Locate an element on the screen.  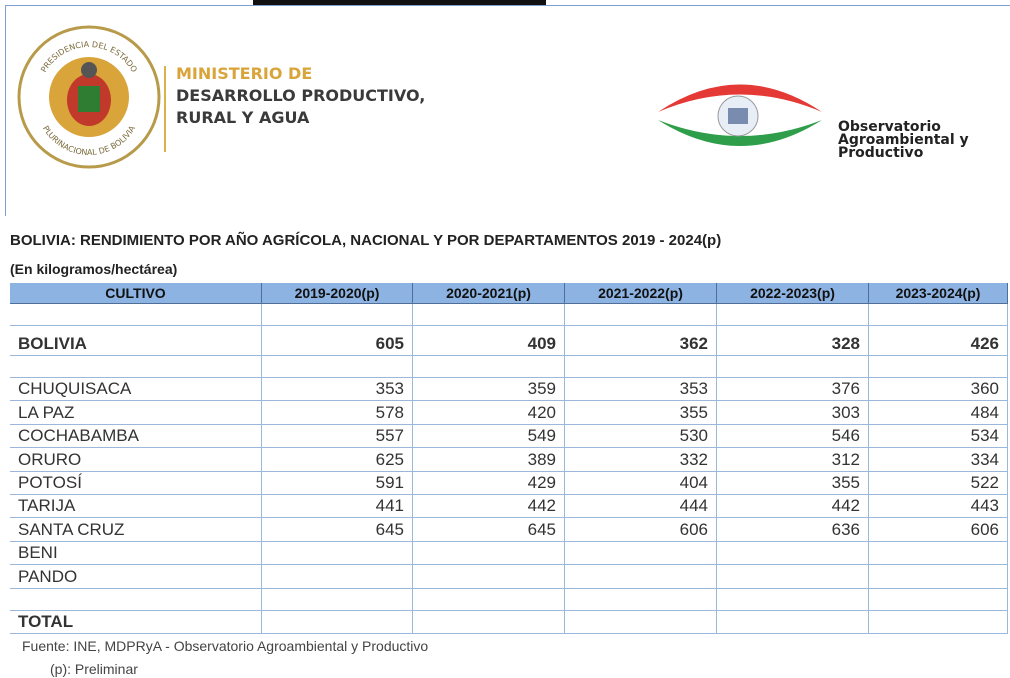
note: (p): Preliminar is located at coordinates (94, 669).